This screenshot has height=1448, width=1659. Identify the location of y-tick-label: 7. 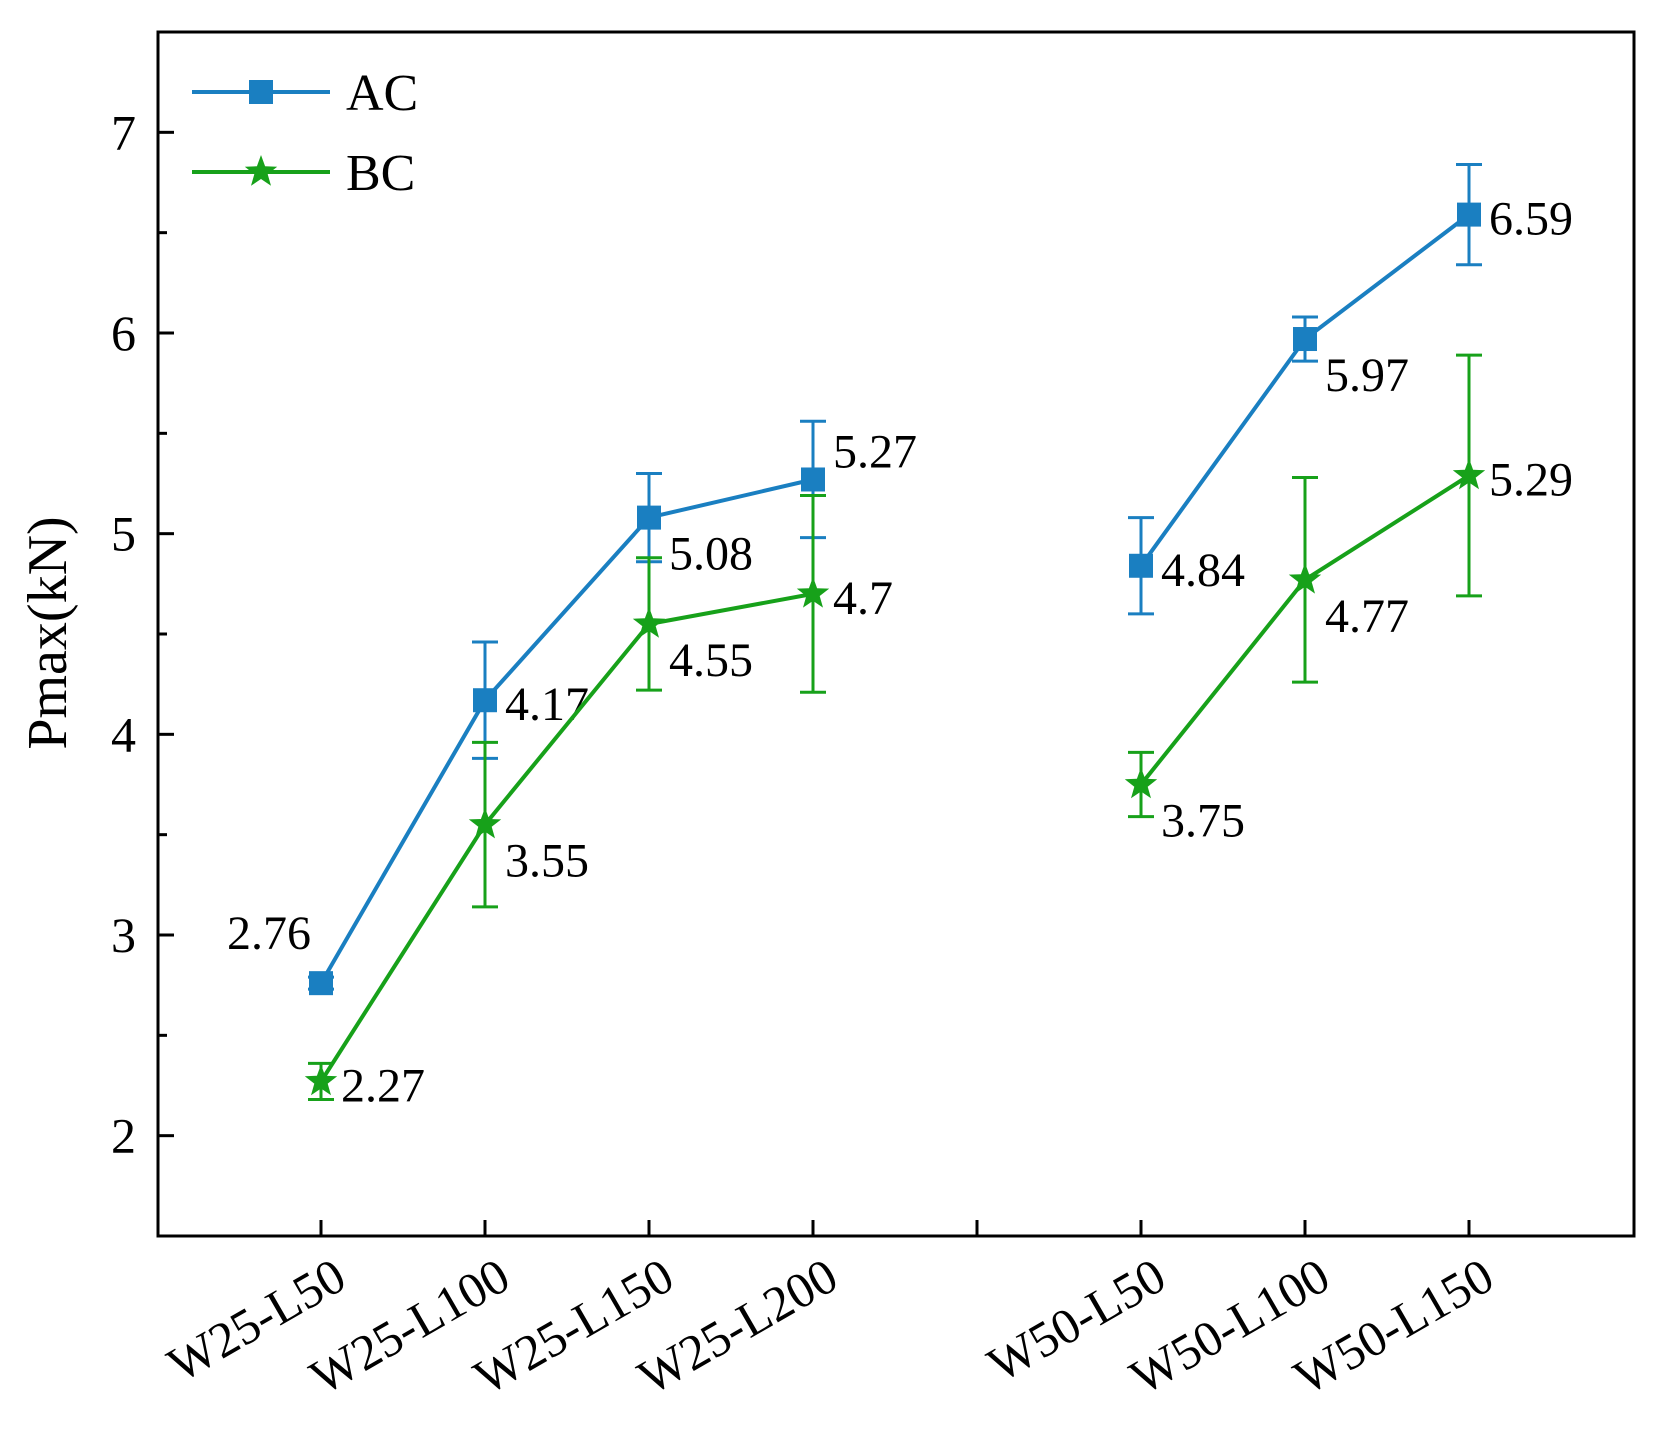
(123, 132).